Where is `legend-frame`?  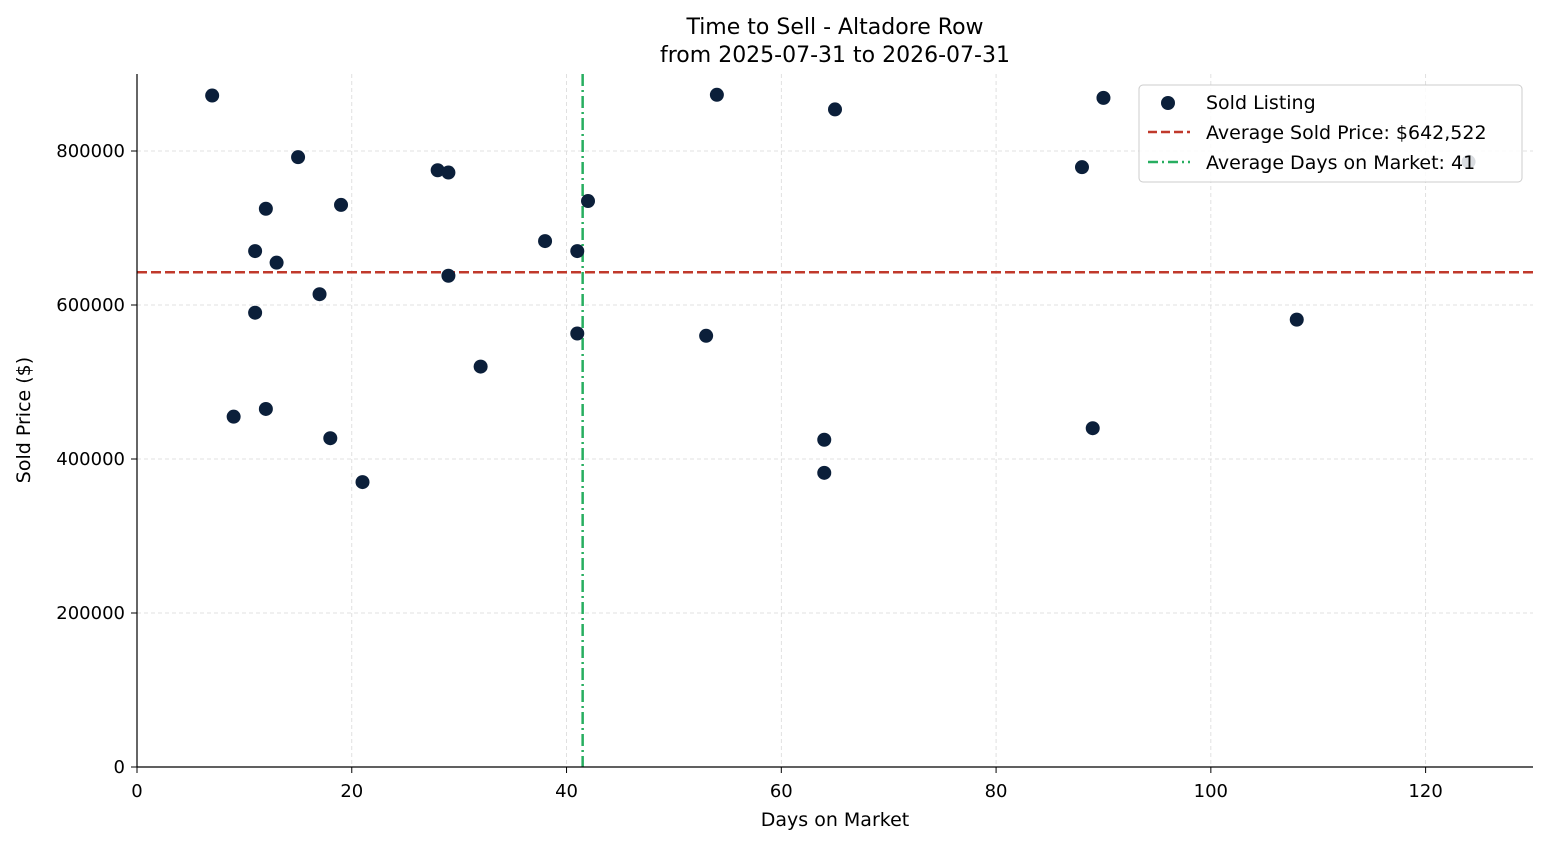
legend-frame is located at coordinates (1330, 133).